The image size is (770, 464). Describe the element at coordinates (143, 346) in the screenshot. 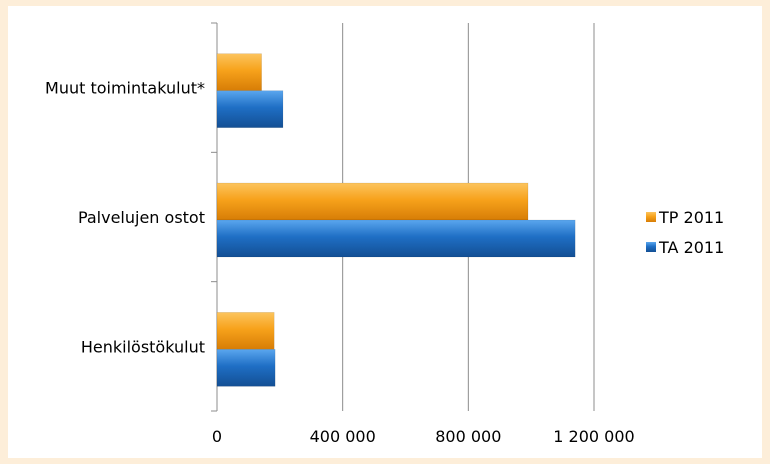

I see `category-label: Henkilöstökulut` at that location.